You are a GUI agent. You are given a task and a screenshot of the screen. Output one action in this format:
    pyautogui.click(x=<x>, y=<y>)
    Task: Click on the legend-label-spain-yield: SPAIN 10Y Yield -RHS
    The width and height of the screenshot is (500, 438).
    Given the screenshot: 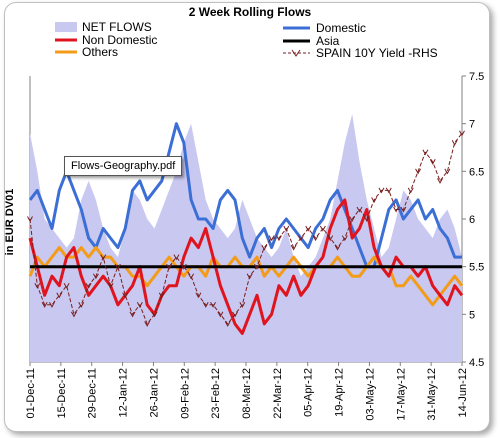 What is the action you would take?
    pyautogui.click(x=377, y=53)
    